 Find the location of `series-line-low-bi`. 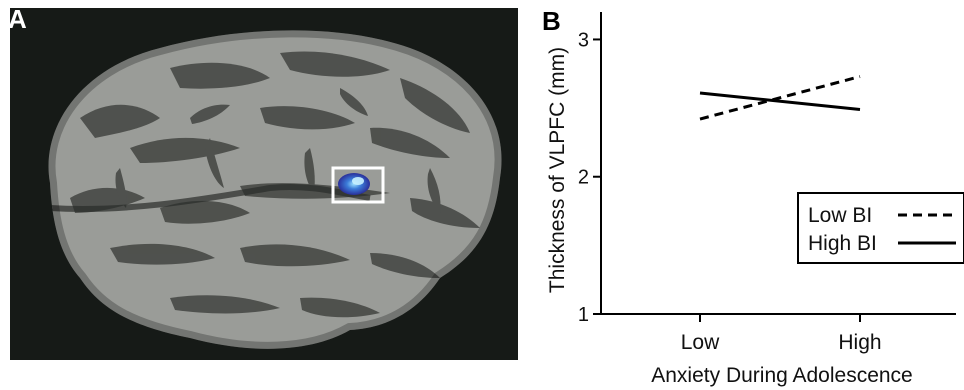

series-line-low-bi is located at coordinates (780, 98).